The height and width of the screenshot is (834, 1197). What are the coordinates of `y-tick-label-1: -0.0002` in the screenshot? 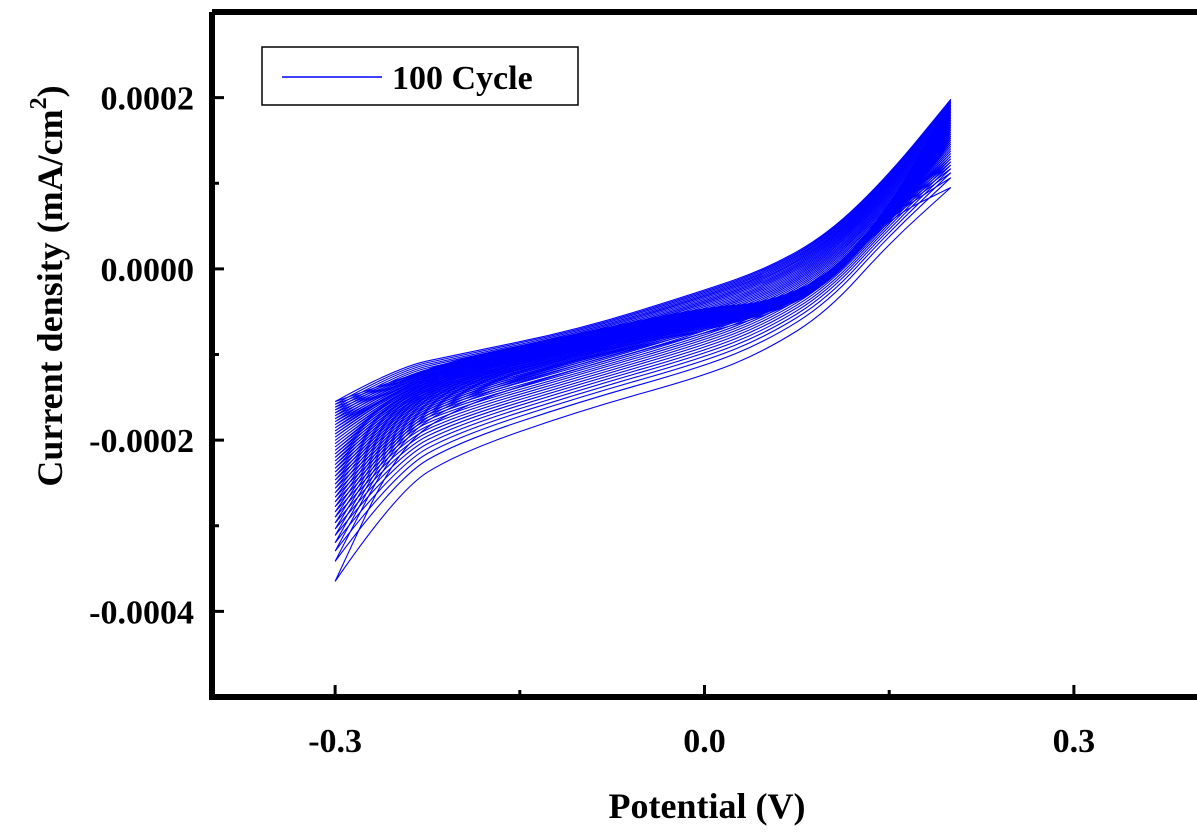 It's located at (141, 441).